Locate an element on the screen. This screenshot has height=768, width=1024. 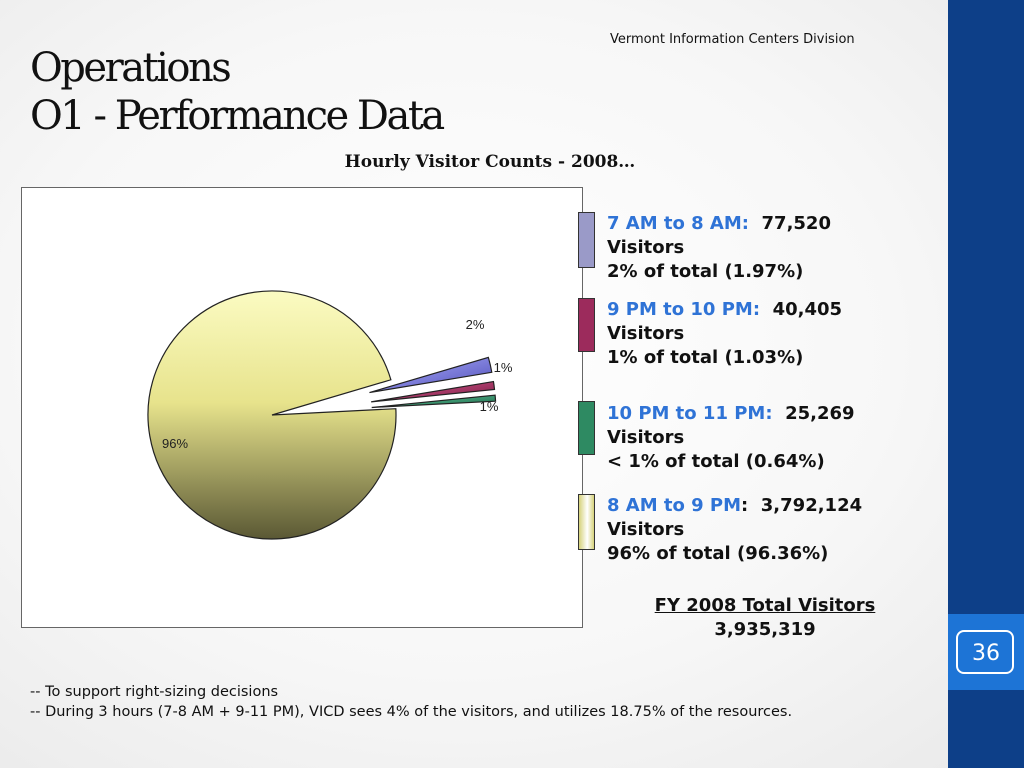
legend-value: 40,405 is located at coordinates (801, 309).